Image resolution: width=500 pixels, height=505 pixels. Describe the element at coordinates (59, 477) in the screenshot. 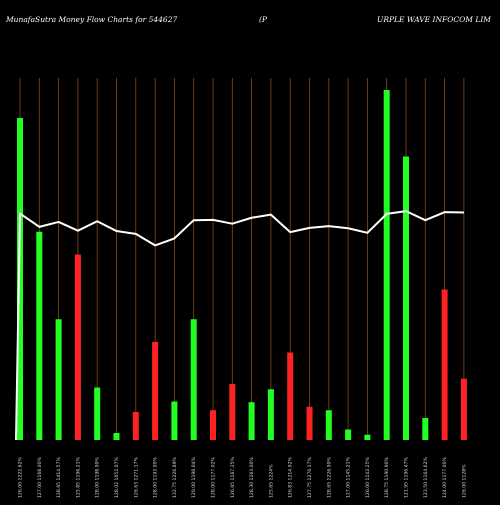

I see `x-tick-label: 128.65 1414.57%` at that location.